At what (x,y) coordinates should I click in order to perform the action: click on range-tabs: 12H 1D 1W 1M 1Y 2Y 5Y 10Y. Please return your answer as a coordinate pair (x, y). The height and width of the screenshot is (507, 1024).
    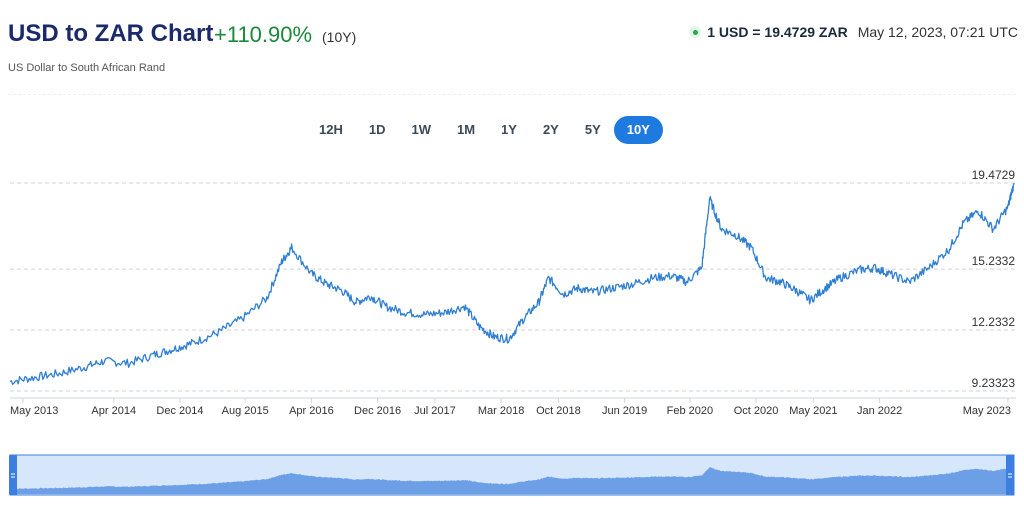
    Looking at the image, I should click on (484, 130).